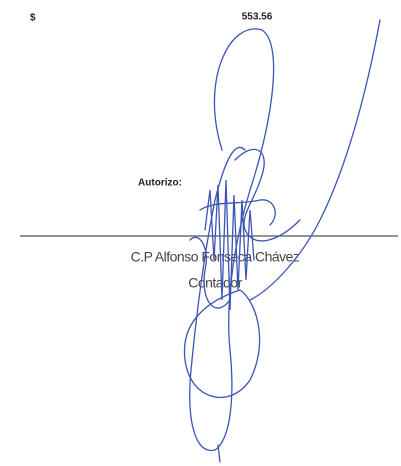 The width and height of the screenshot is (401, 466). What do you see at coordinates (257, 17) in the screenshot?
I see `amount: 553.56` at bounding box center [257, 17].